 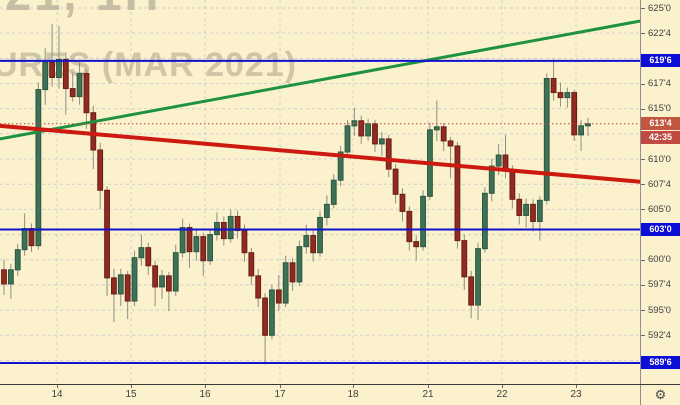 What do you see at coordinates (502, 394) in the screenshot?
I see `time-tick-label: 22` at bounding box center [502, 394].